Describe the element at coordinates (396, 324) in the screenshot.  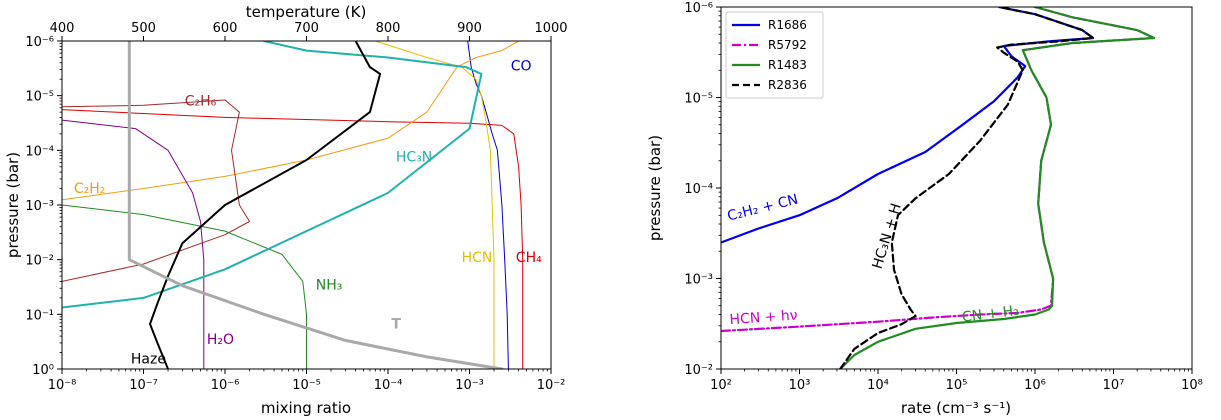
I see `curve-label-t: T` at that location.